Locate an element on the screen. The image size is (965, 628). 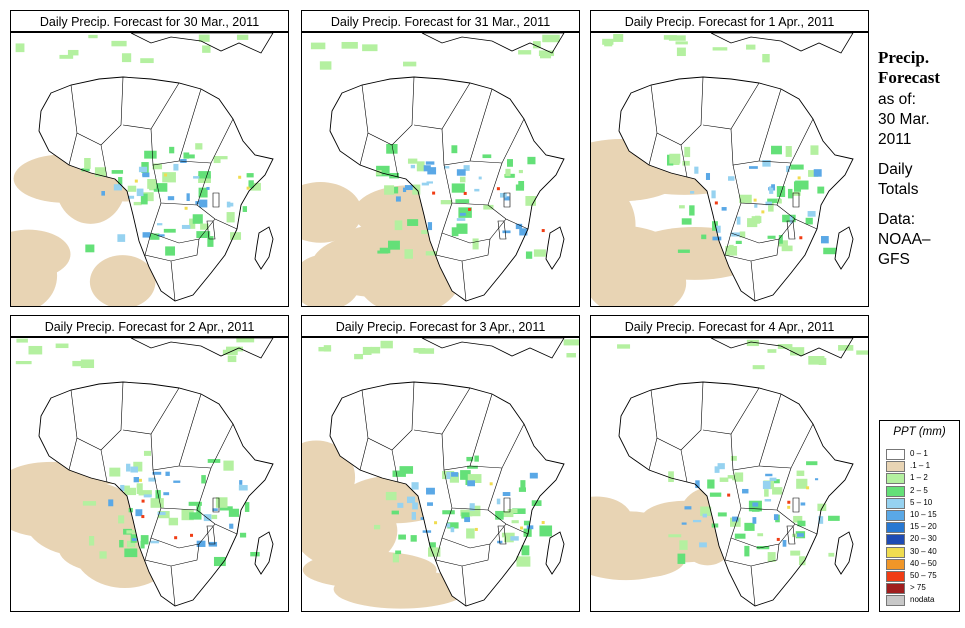
panel-title-2: Daily Precip. Forecast for 31 Mar., 2011 is located at coordinates (440, 21).